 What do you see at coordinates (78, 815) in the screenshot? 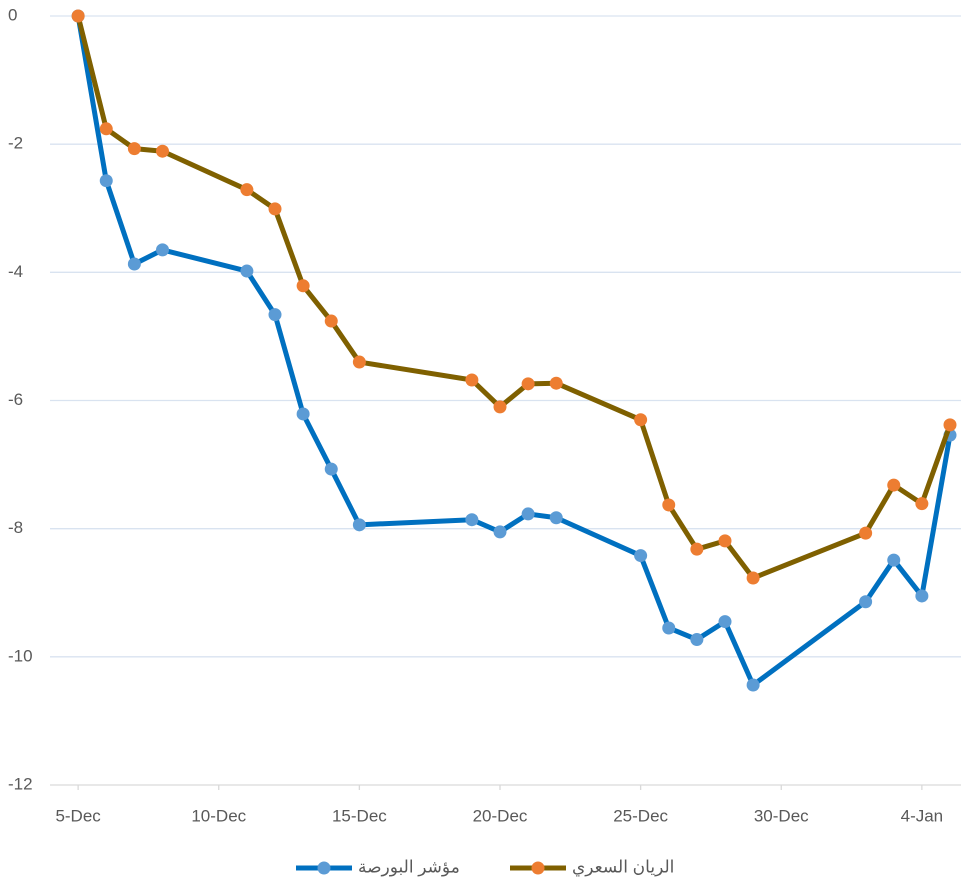
I see `x-tick-label: 5-Dec` at bounding box center [78, 815].